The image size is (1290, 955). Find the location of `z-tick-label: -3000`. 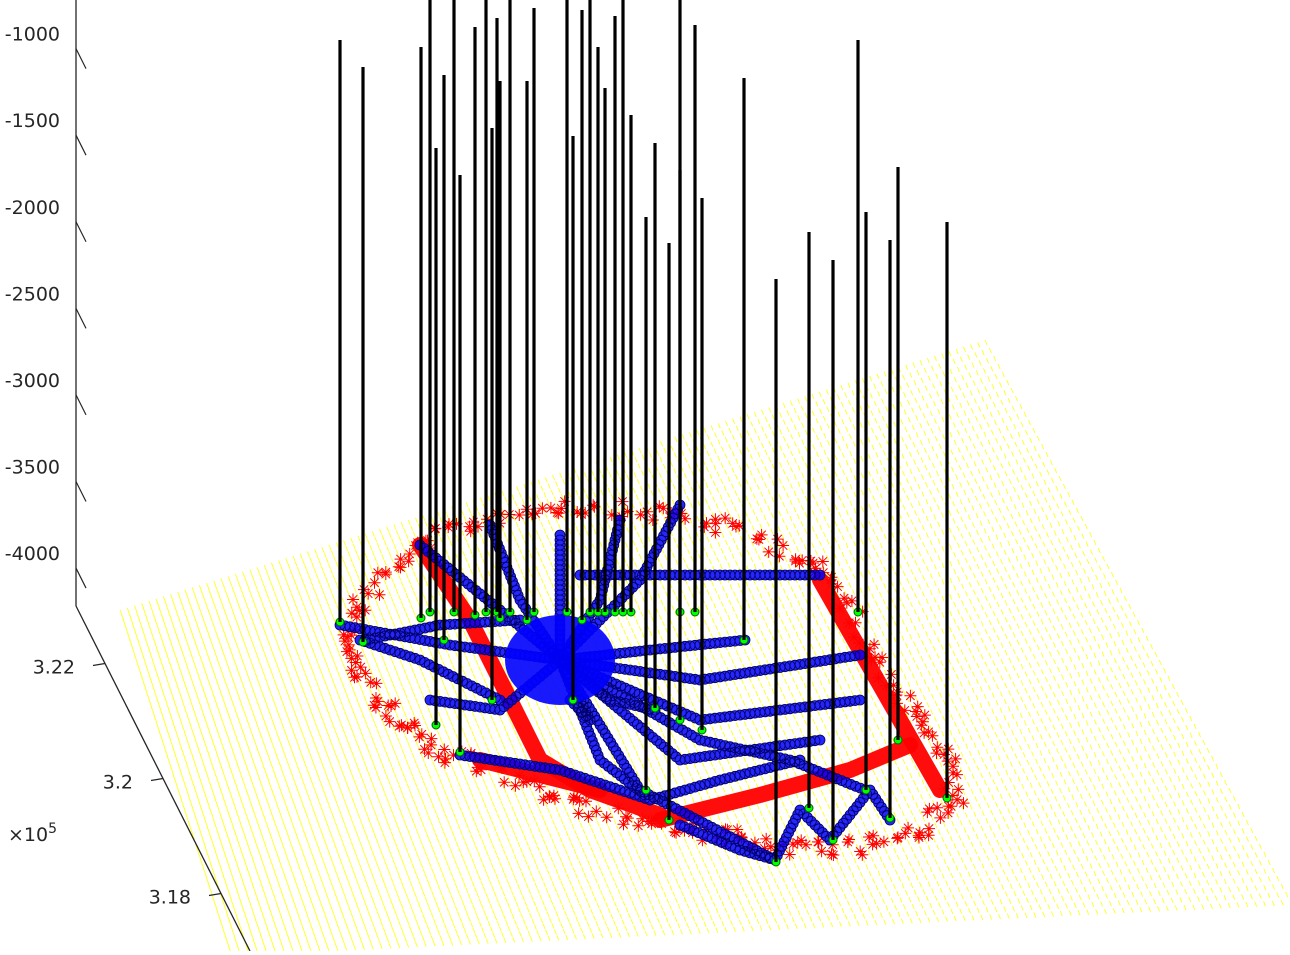

z-tick-label: -3000 is located at coordinates (32, 381).